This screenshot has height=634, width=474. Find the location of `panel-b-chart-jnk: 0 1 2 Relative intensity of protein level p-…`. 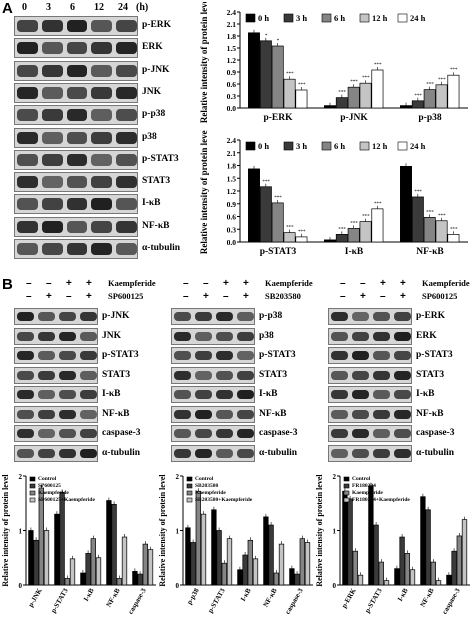

panel-b-chart-jnk: 0 1 2 Relative intensity of protein level p-… is located at coordinates (80, 548).